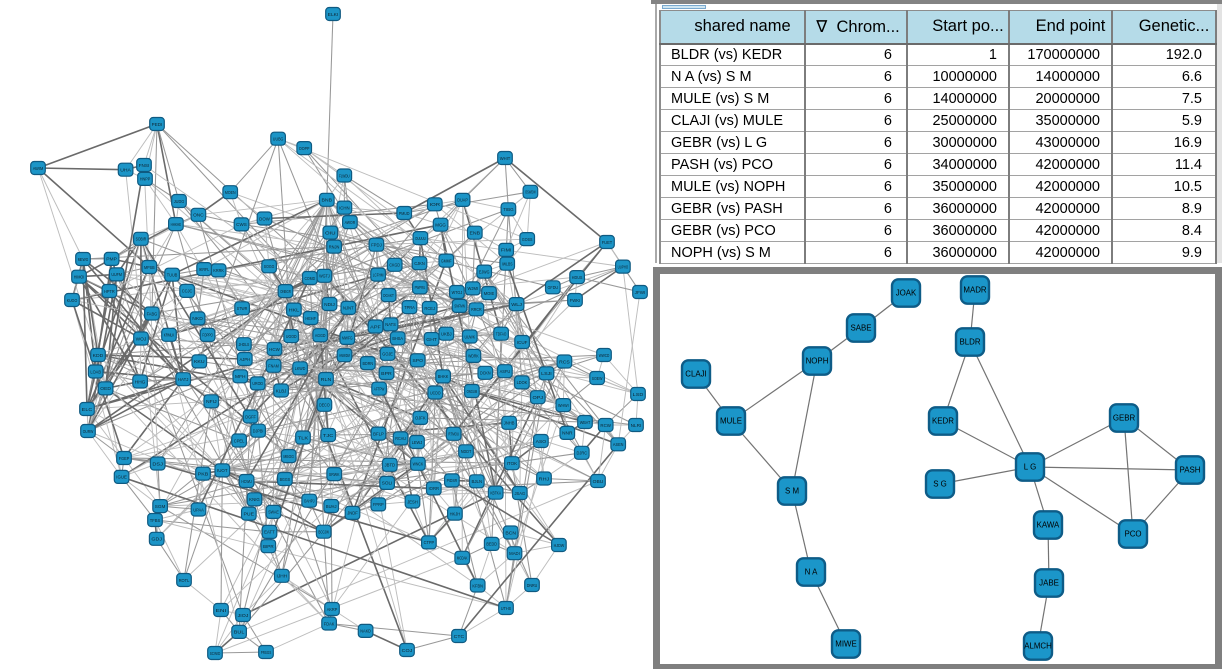  What do you see at coordinates (491, 544) in the screenshot?
I see `svg-text: BEDD` at bounding box center [491, 544].